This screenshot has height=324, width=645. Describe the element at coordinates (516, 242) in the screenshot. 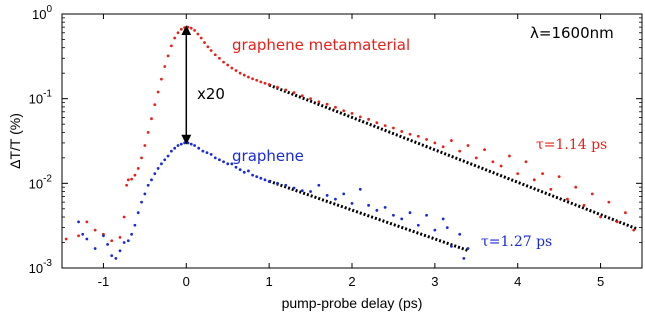

I see `tau-graphene-label: τ=1.27 ps` at that location.